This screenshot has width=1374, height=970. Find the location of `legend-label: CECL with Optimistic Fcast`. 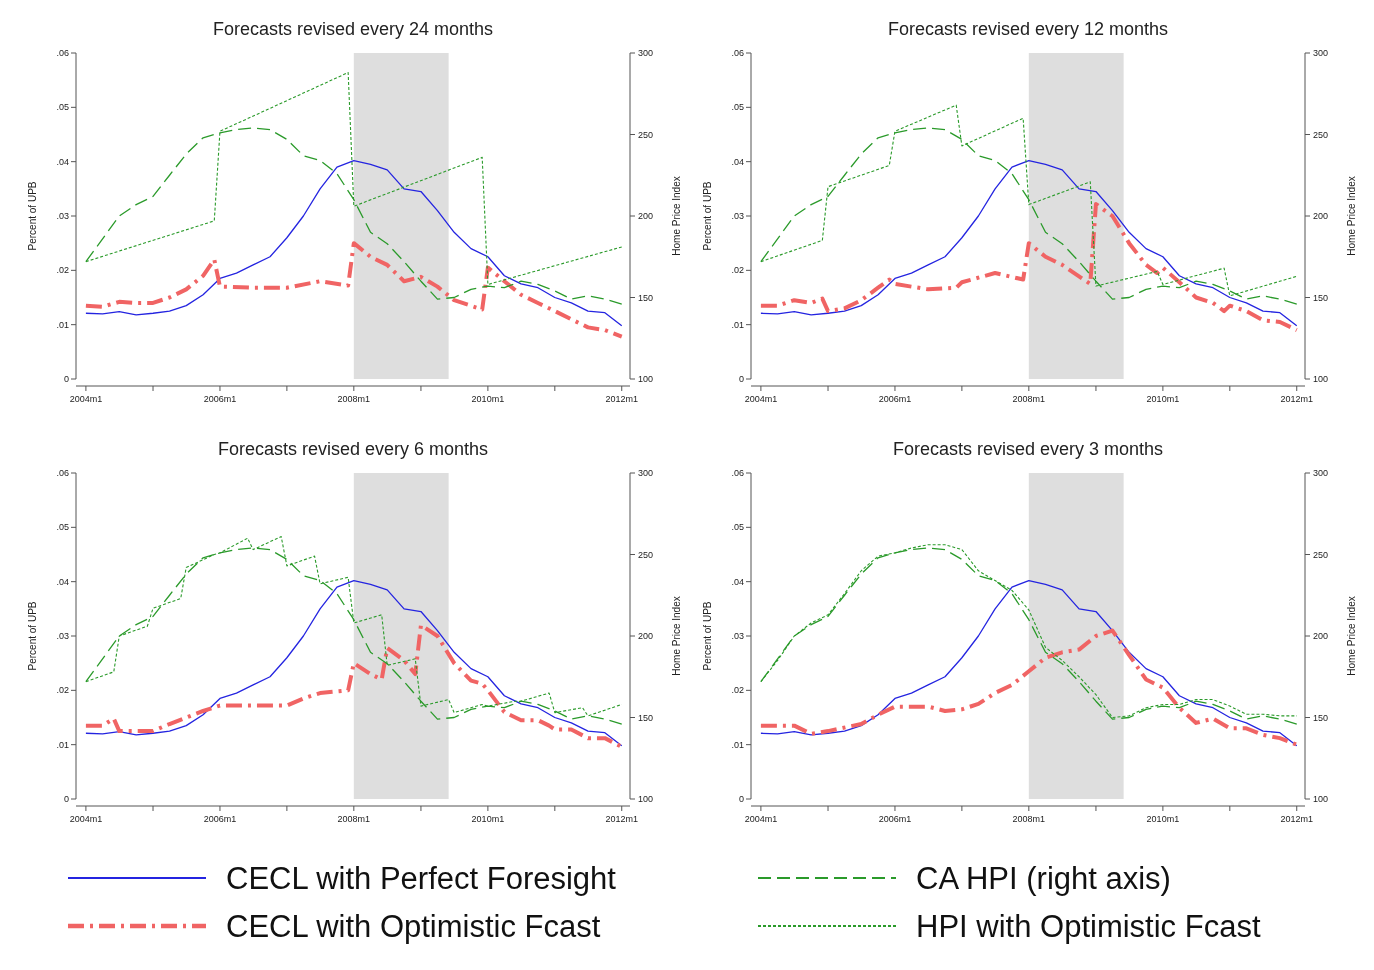

legend-label: CECL with Optimistic Fcast is located at coordinates (413, 926).